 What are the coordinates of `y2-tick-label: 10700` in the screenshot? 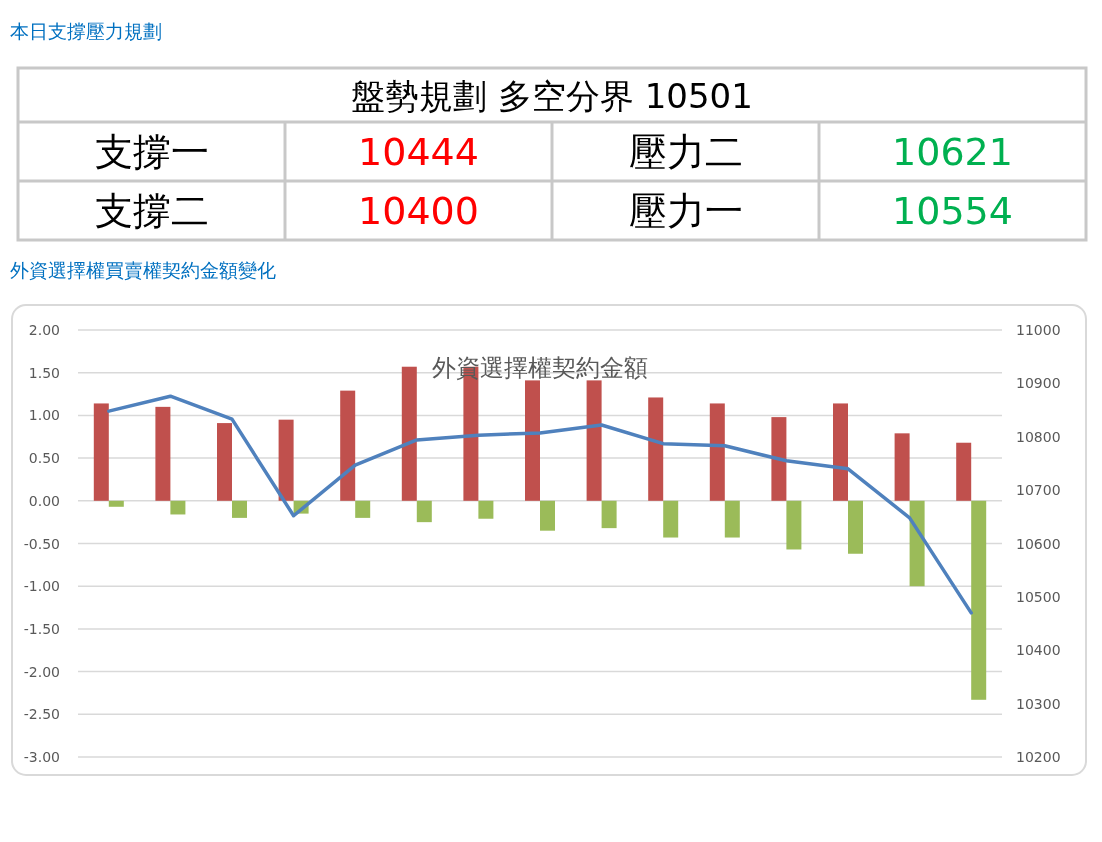 It's located at (1038, 490).